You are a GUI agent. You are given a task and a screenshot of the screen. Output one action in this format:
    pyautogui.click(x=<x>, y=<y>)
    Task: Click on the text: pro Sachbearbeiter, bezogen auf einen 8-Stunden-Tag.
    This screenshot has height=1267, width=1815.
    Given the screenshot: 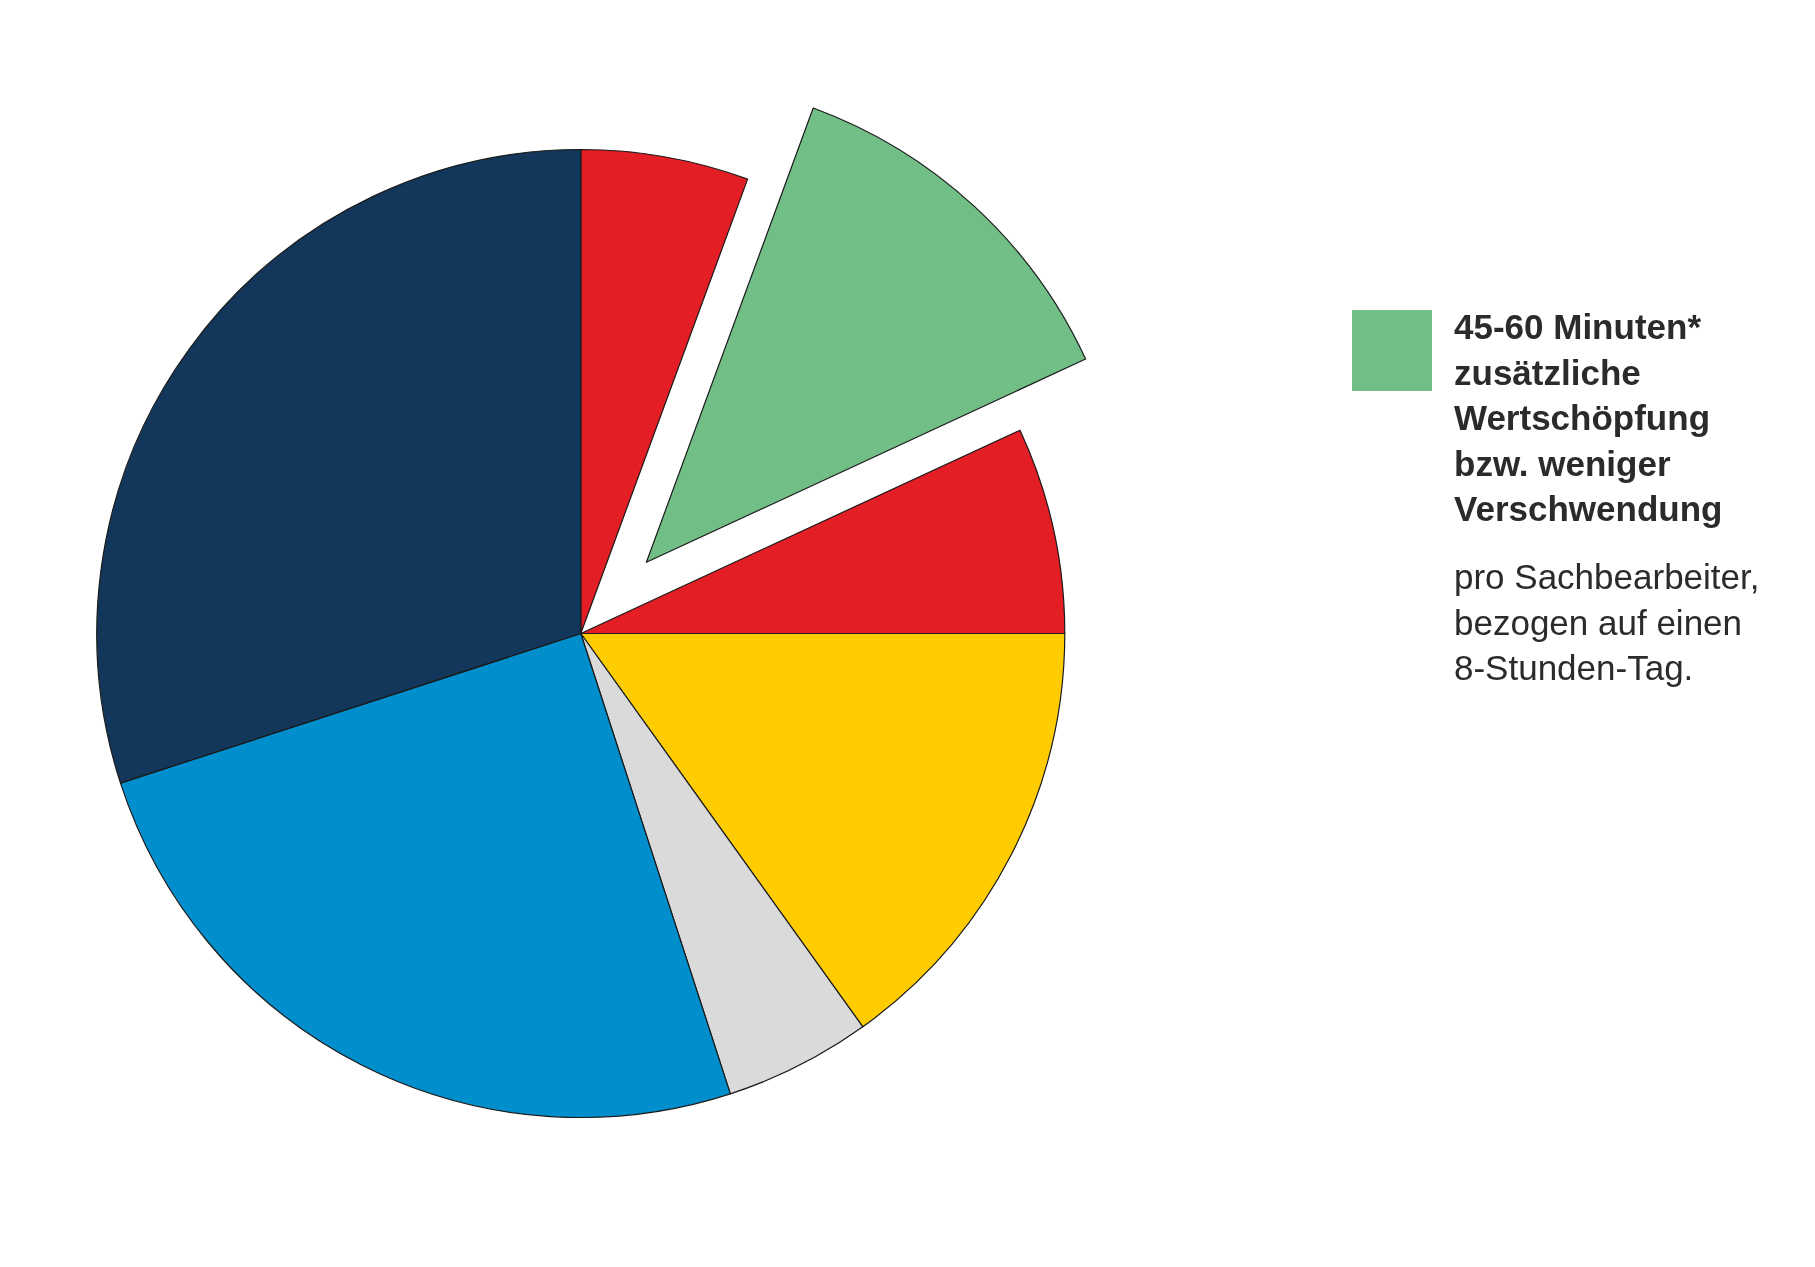 What is the action you would take?
    pyautogui.click(x=1607, y=622)
    